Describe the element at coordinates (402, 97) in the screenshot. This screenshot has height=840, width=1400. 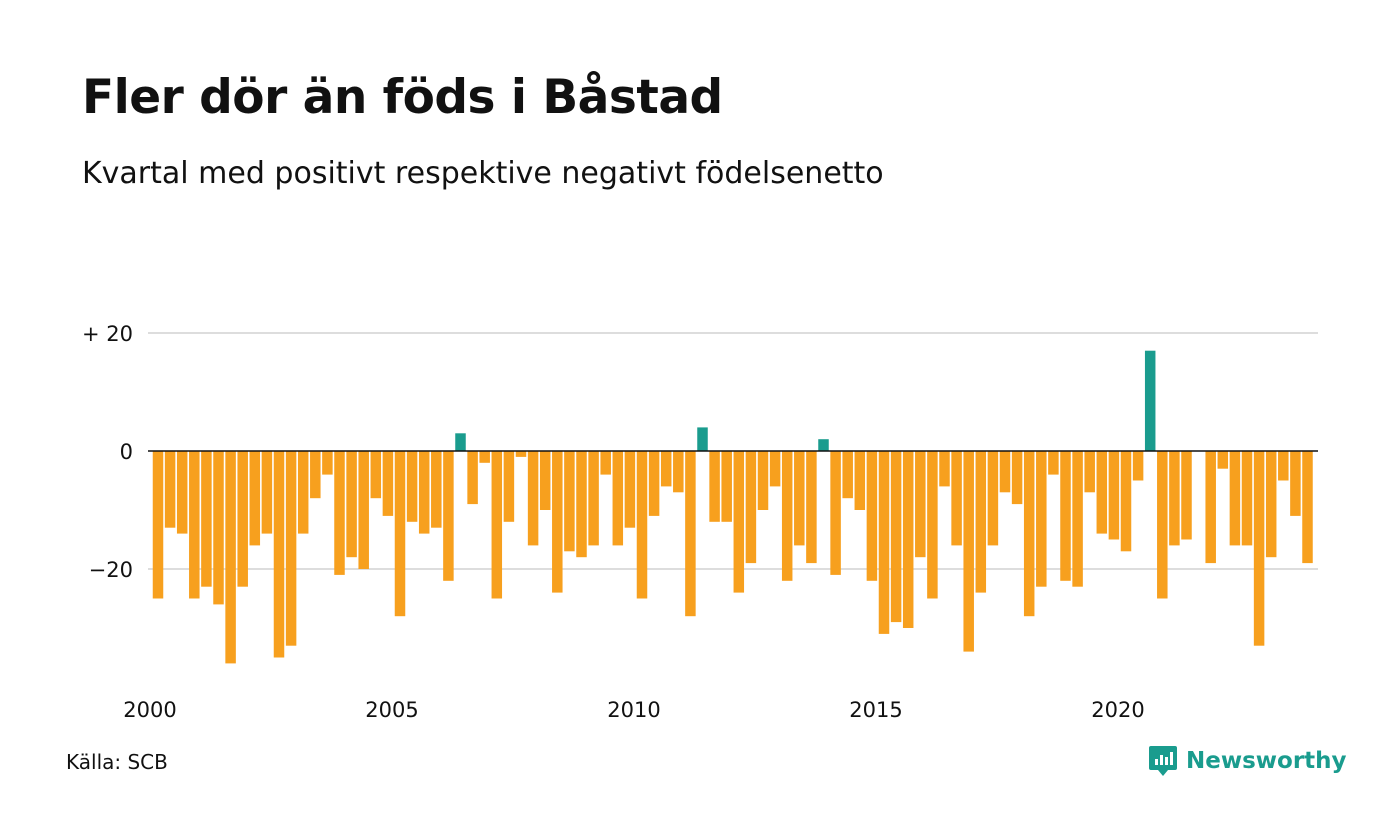
I see `chart-title: Fler dör än föds i Båstad` at that location.